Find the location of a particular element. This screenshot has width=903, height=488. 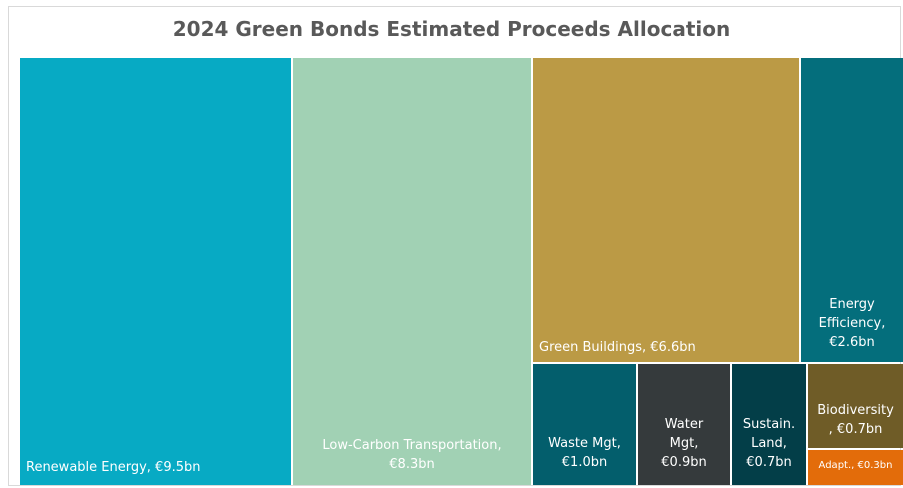

treemap-tile-adapt: Adapt., €0.3bn is located at coordinates (855, 467).